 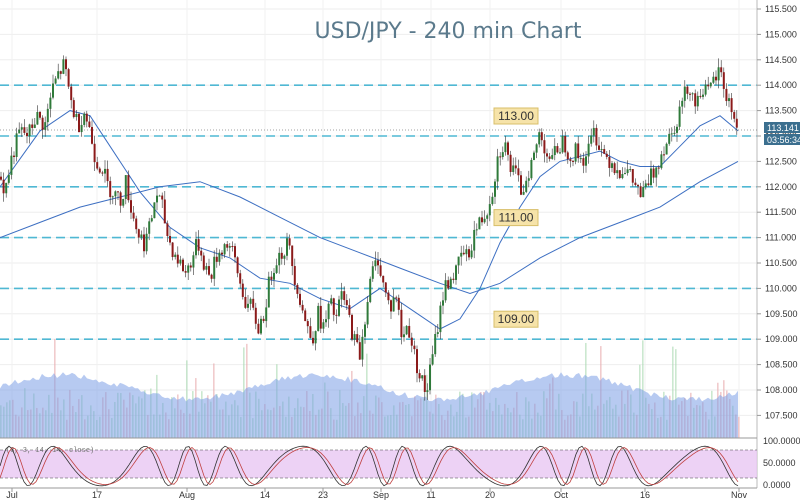 What do you see at coordinates (516, 218) in the screenshot?
I see `level-label: 111.00` at bounding box center [516, 218].